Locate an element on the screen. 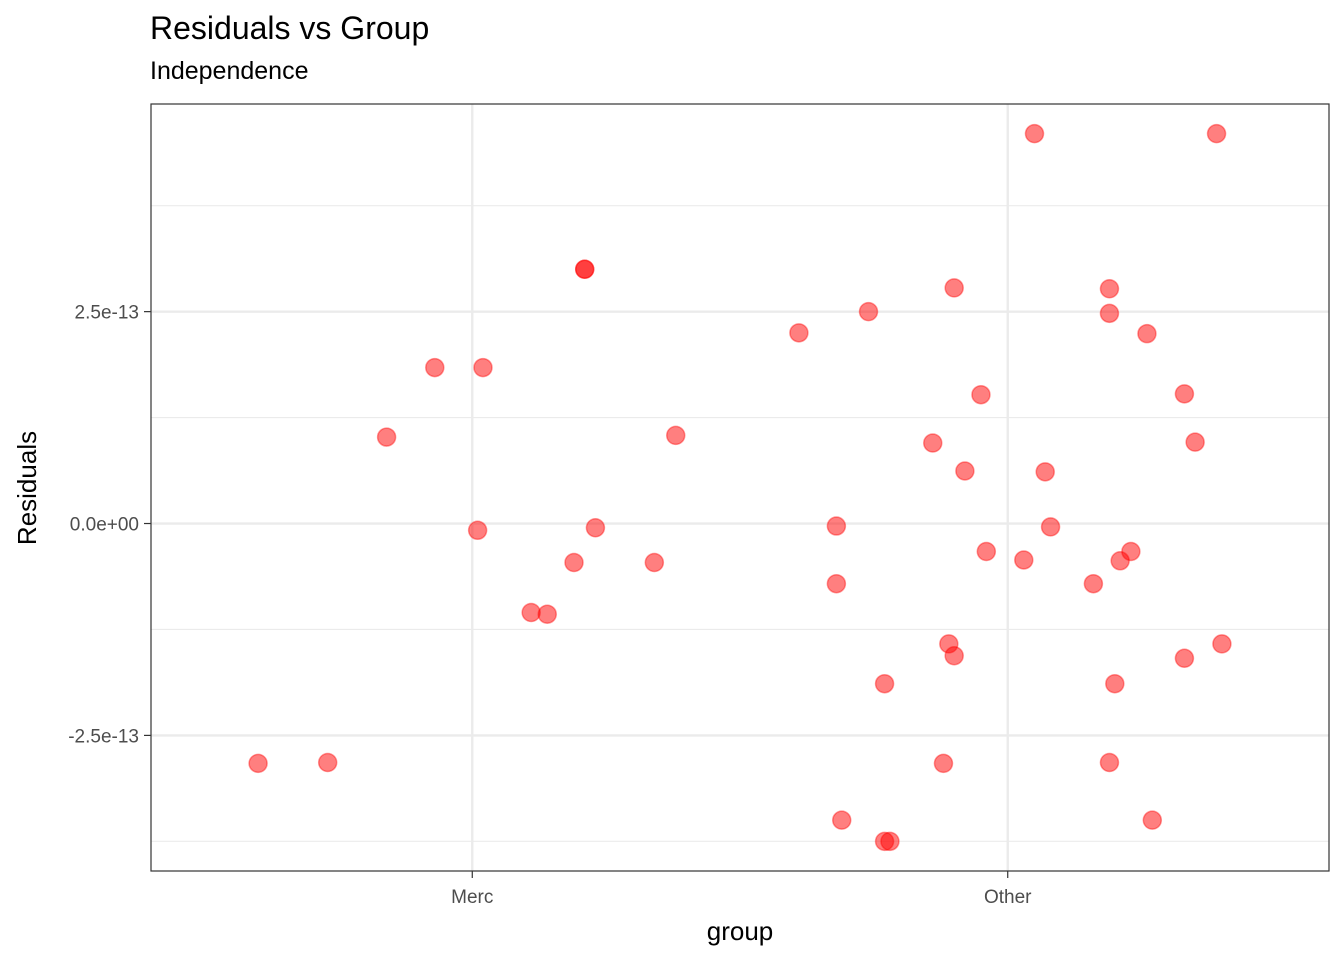 Image resolution: width=1344 pixels, height=960 pixels. chart-subtitle: Independence is located at coordinates (229, 71).